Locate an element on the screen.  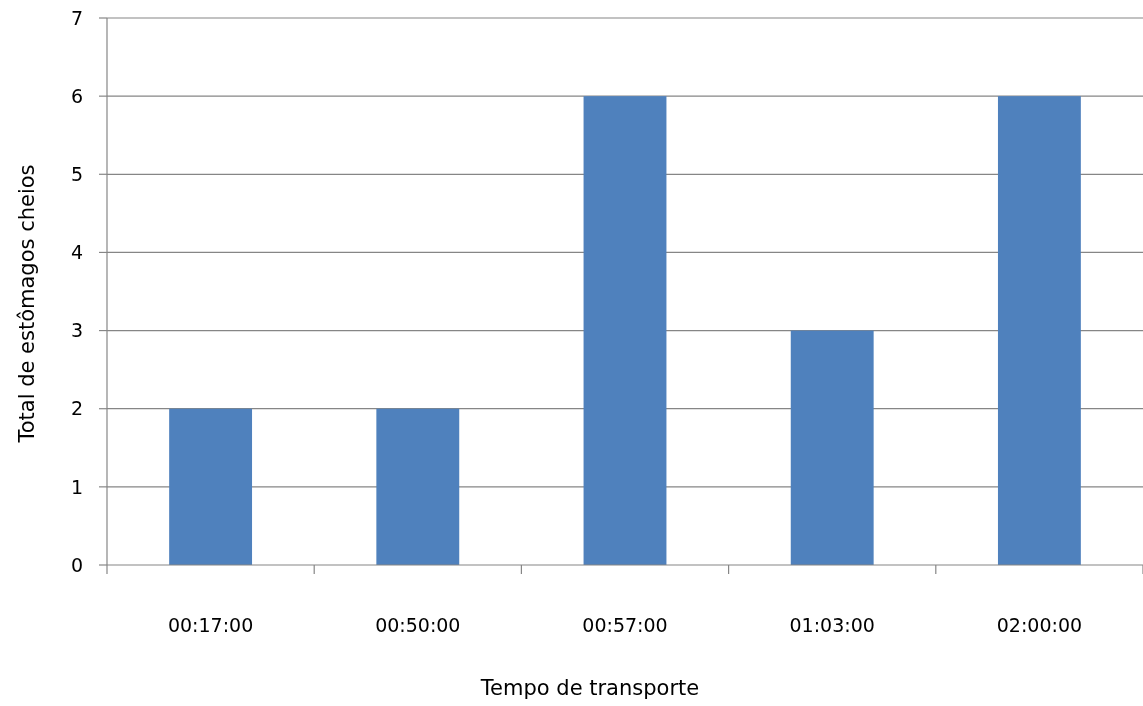
y-tick-label: 6 is located at coordinates (76, 95).